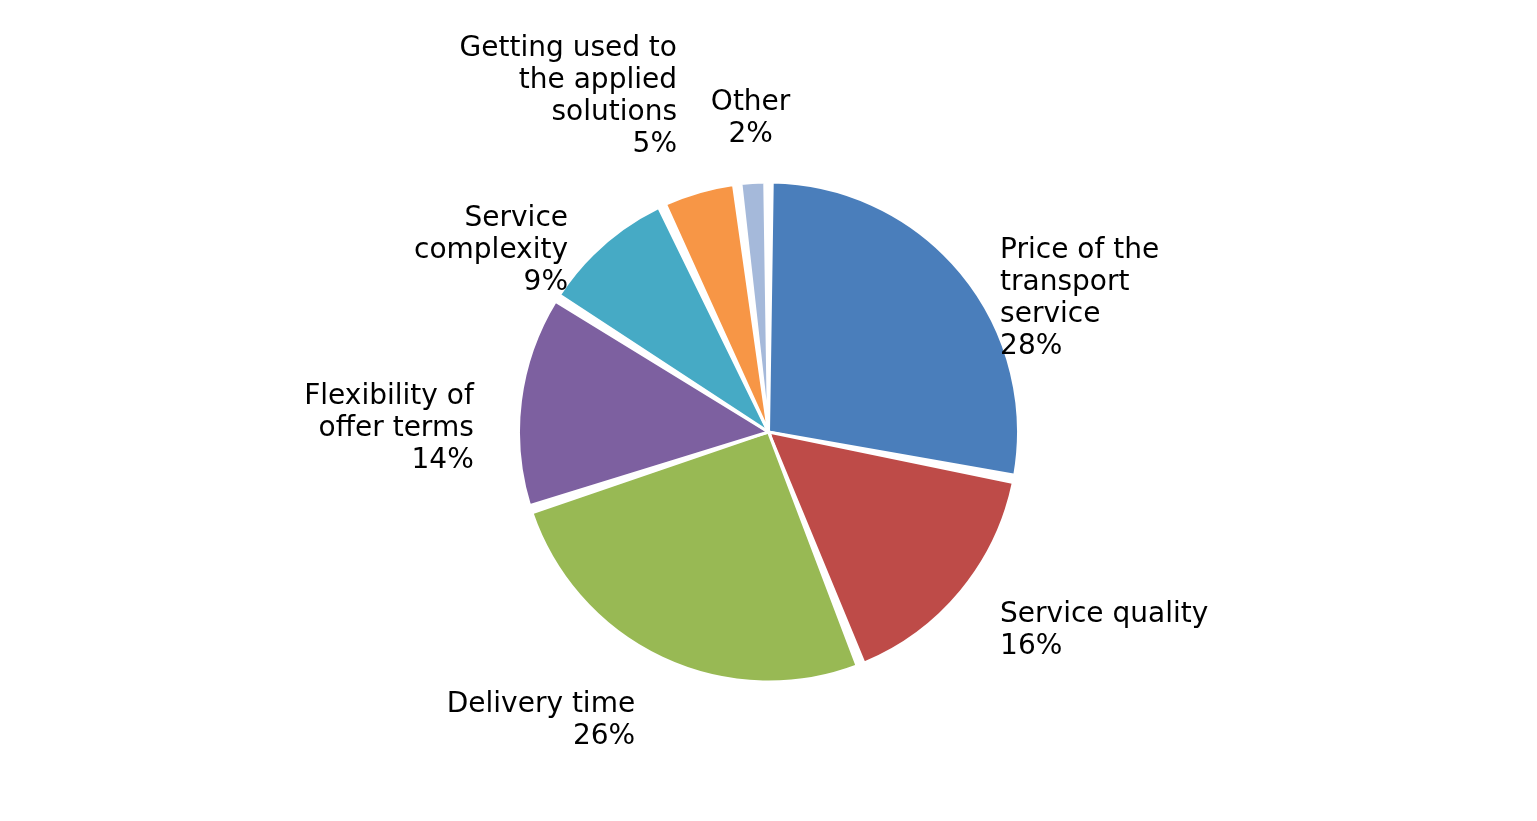 This screenshot has width=1537, height=821. I want to click on data-label: 5%, so click(654, 143).